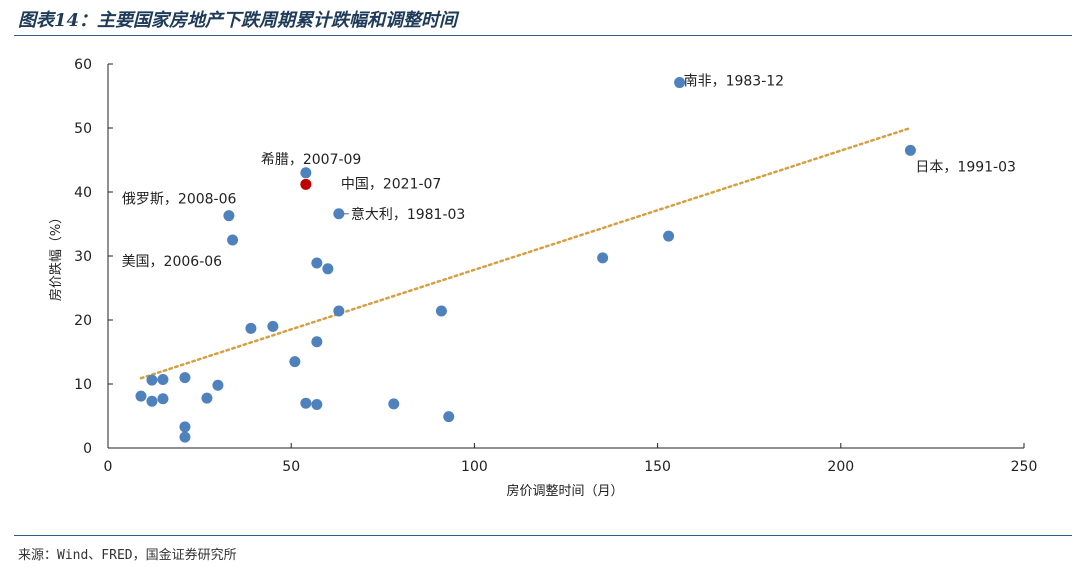 Image resolution: width=1080 pixels, height=567 pixels. What do you see at coordinates (306, 184) in the screenshot?
I see `data-point-china` at bounding box center [306, 184].